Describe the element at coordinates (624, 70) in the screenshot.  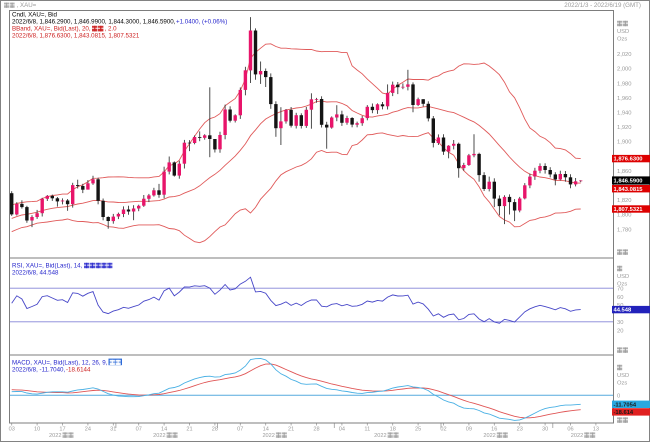
I see `svg-text: 2,000` at that location.